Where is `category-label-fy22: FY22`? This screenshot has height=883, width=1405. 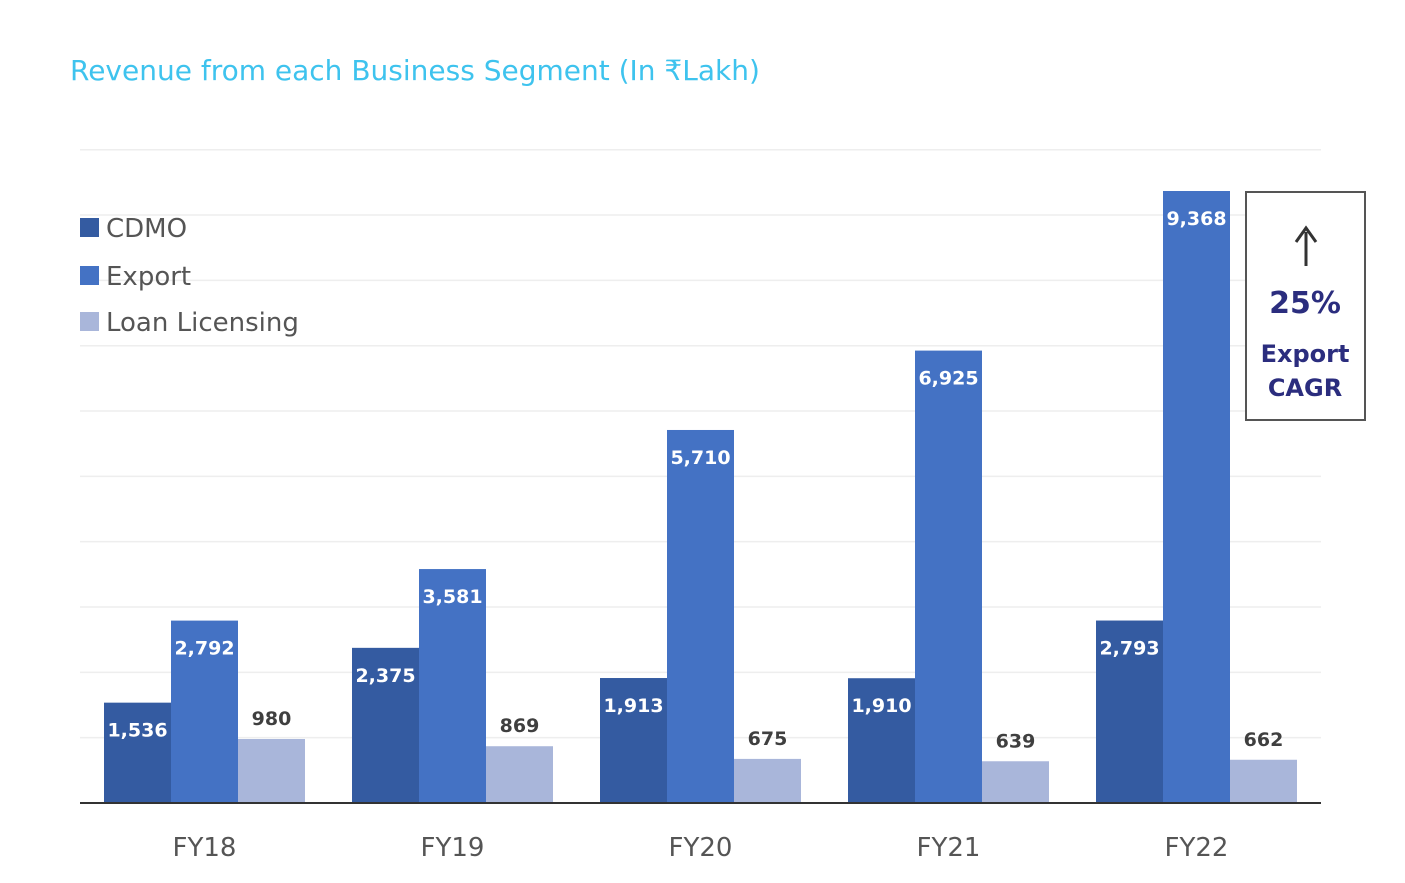
category-label-fy22: FY22 is located at coordinates (1197, 848).